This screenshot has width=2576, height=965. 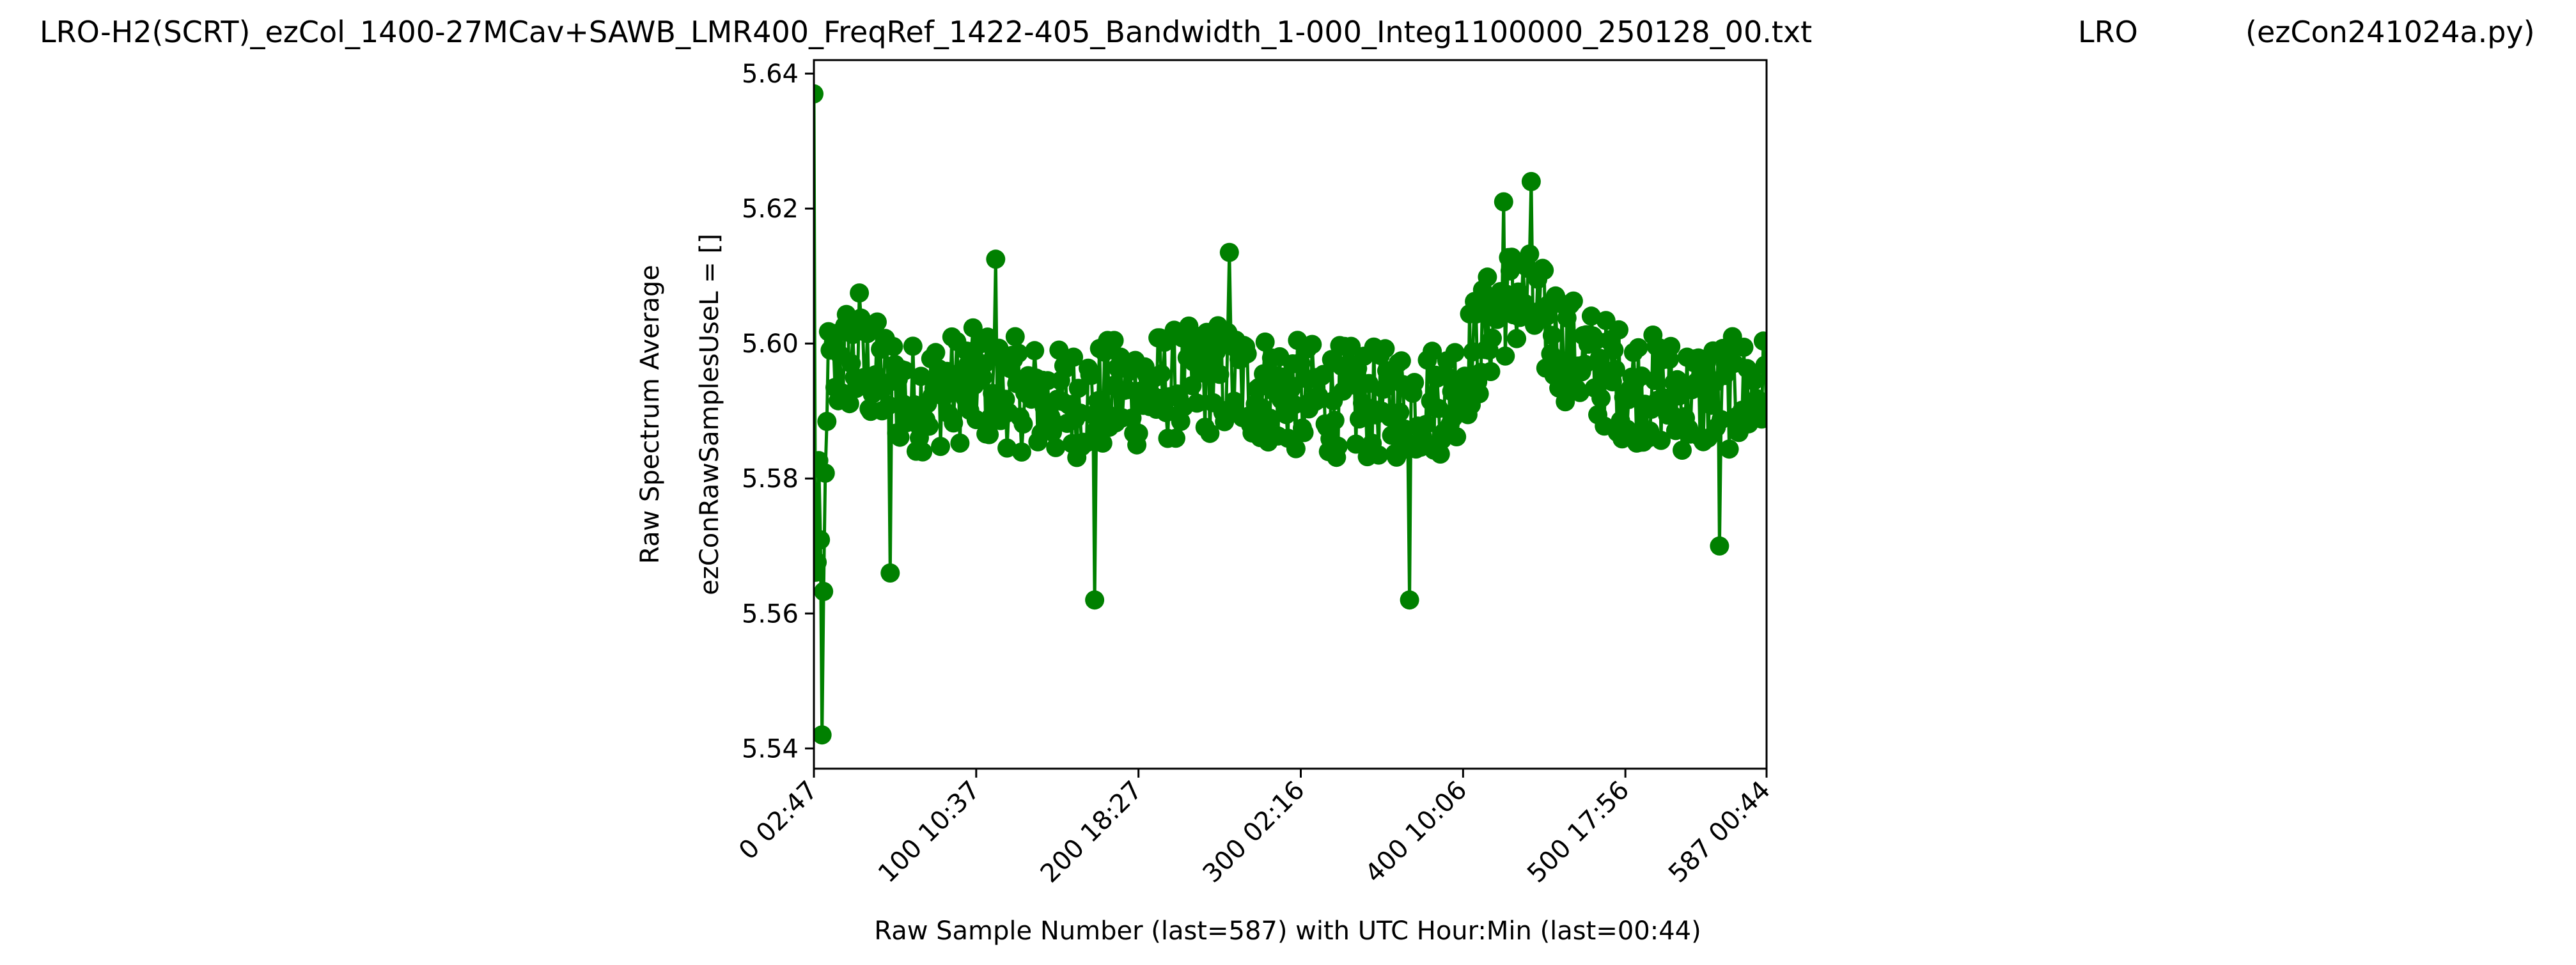 I want to click on y-axis-label-secondary: ezConRawSamplesUseL = [], so click(x=709, y=414).